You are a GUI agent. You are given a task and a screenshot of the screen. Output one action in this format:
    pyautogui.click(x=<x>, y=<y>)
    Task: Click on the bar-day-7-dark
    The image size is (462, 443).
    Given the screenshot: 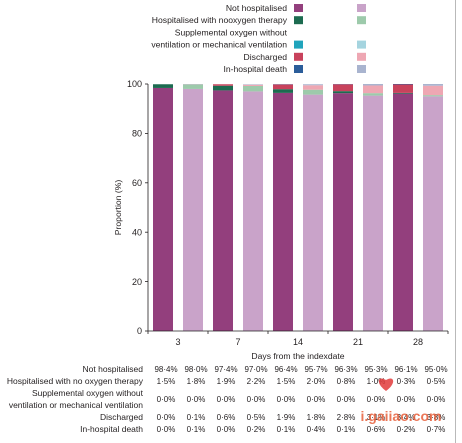 What is the action you would take?
    pyautogui.click(x=223, y=207)
    